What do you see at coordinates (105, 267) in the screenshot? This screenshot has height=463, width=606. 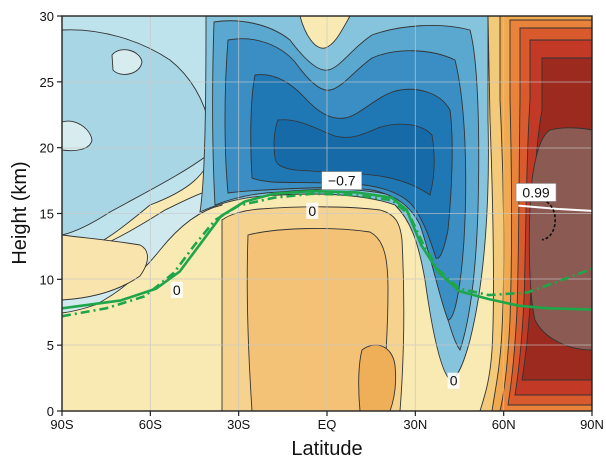 I see `positive-region-southwest` at bounding box center [105, 267].